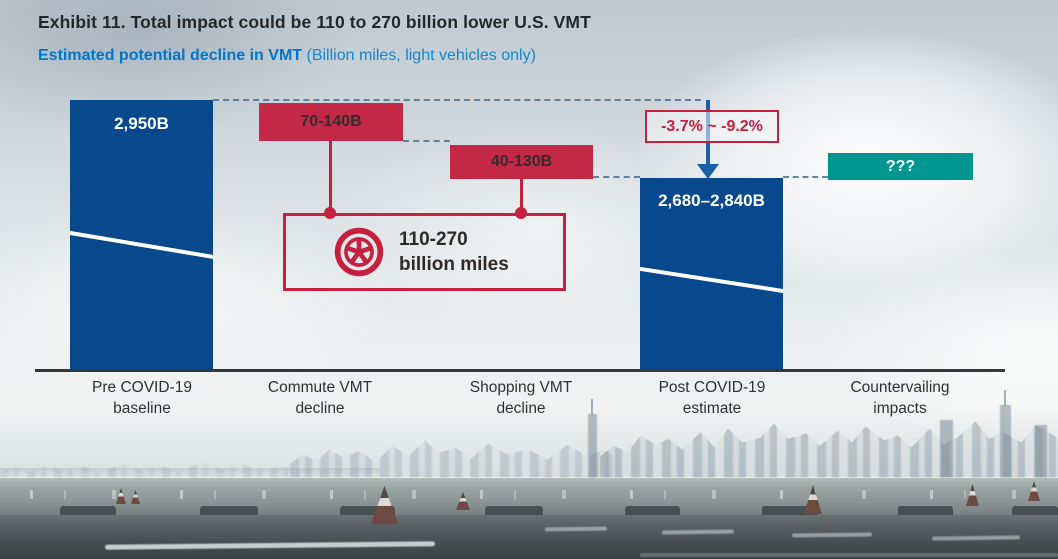 The image size is (1058, 559). What do you see at coordinates (433, 239) in the screenshot?
I see `total-decline-range: 110-270` at bounding box center [433, 239].